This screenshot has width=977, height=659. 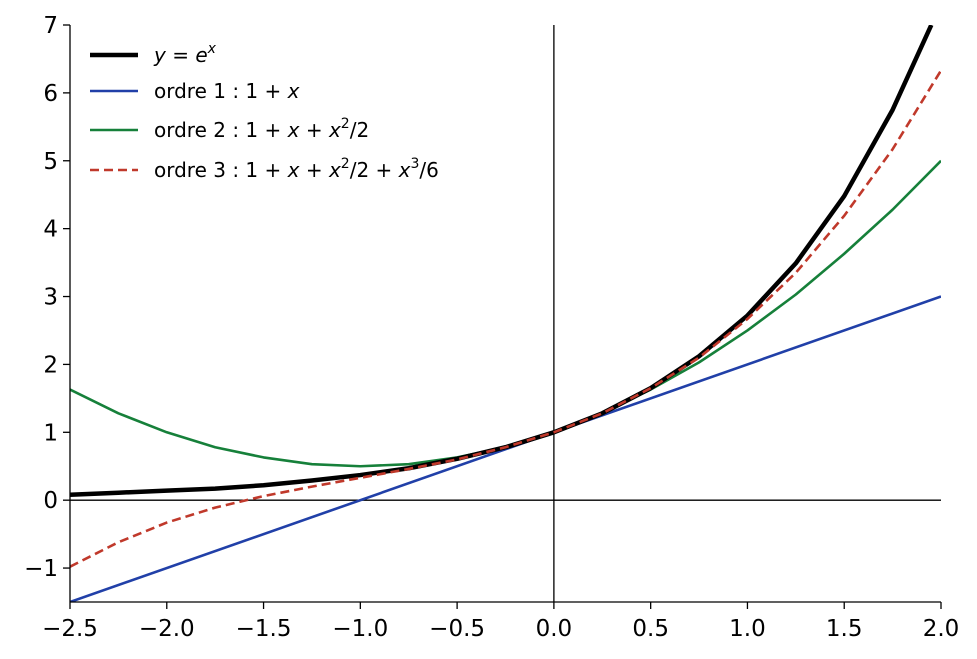 What do you see at coordinates (50, 162) in the screenshot?
I see `y-tick-label: 5` at bounding box center [50, 162].